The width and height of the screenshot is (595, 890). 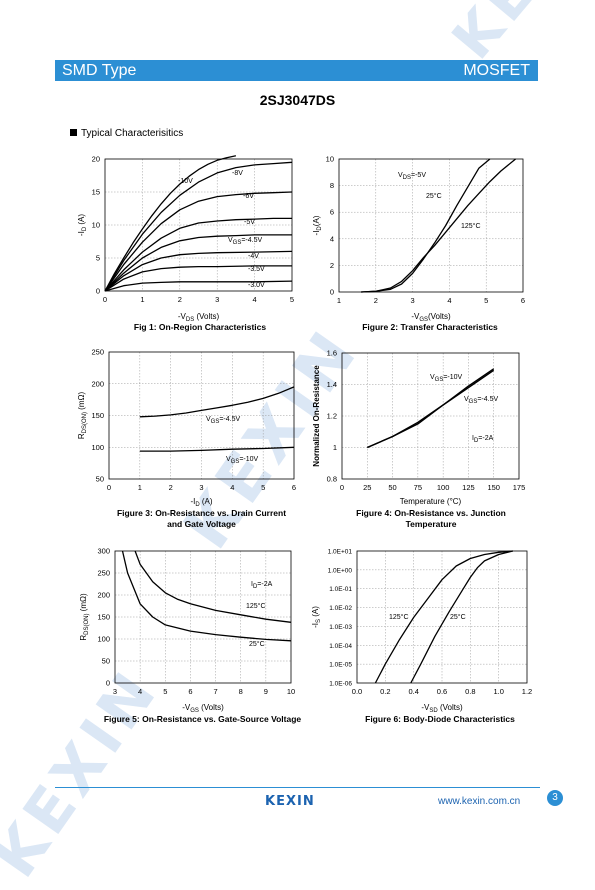 What do you see at coordinates (223, 420) in the screenshot?
I see `series-label: VGS=-4.5V` at bounding box center [223, 420].